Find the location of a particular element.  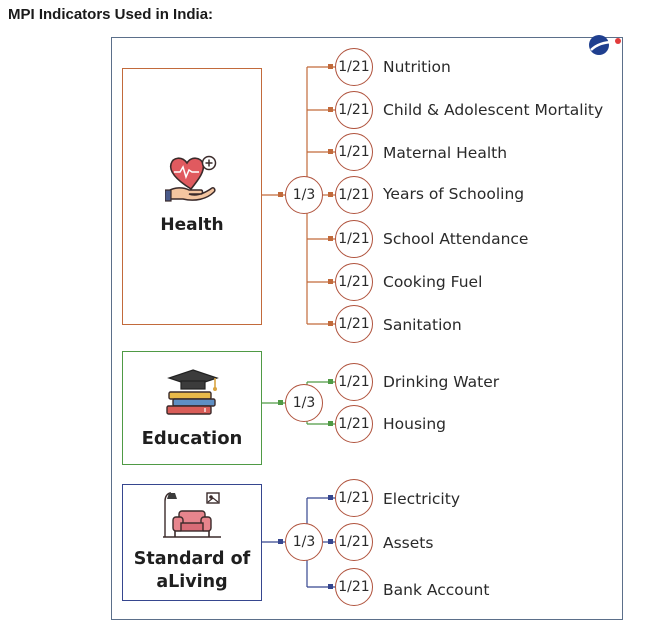

living-label-line1: Standard of is located at coordinates (192, 559).